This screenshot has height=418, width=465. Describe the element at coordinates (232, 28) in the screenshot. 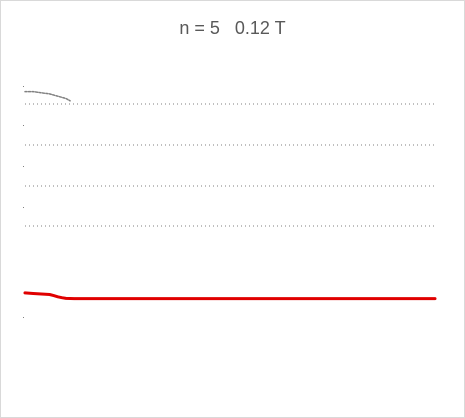

I see `chart-title: n = 5 0.12 T` at that location.